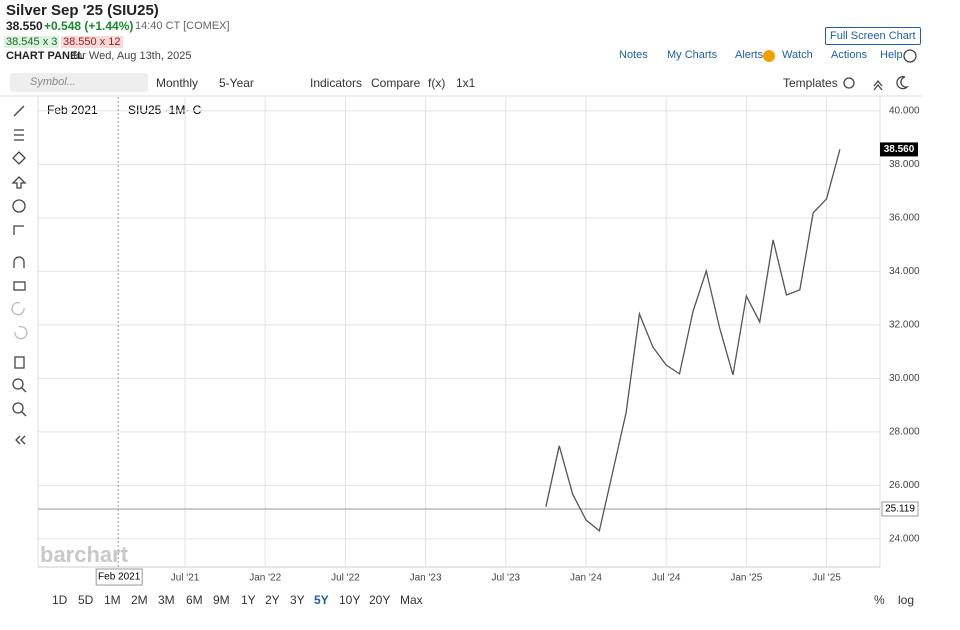 This screenshot has height=630, width=960. I want to click on toolbar-item: Indicators, so click(336, 83).